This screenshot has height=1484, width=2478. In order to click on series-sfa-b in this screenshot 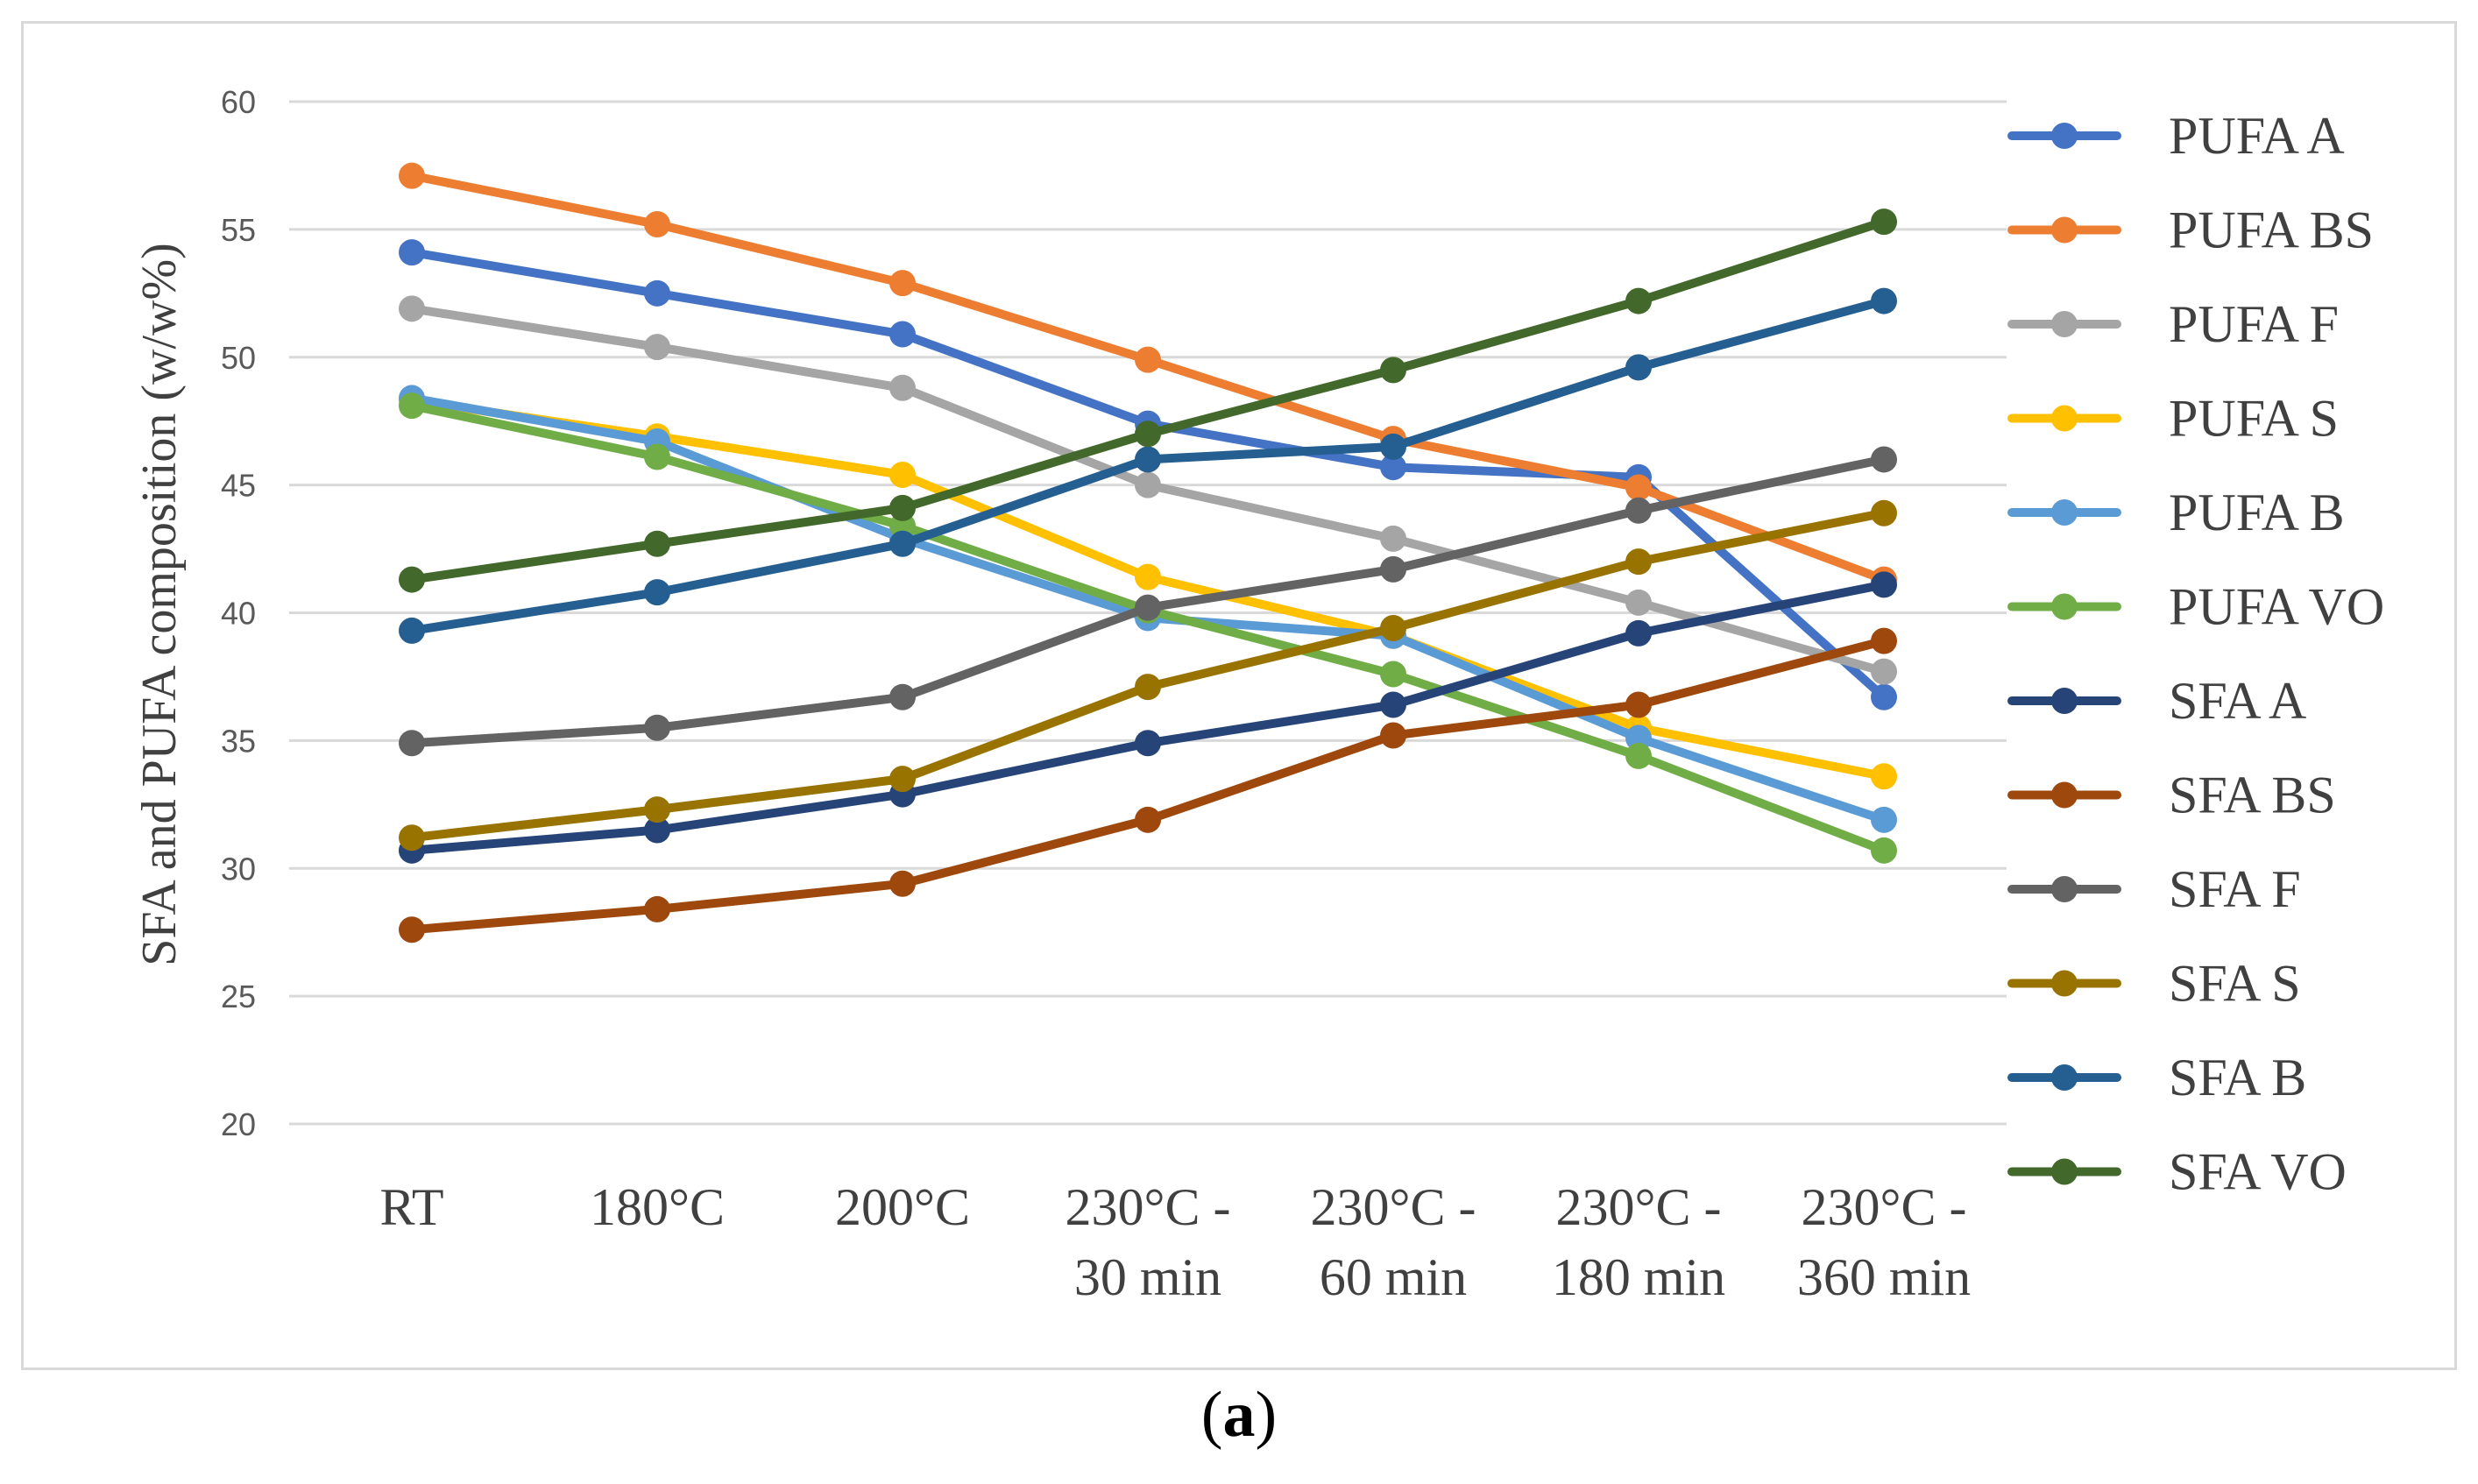, I will do `click(1148, 465)`.